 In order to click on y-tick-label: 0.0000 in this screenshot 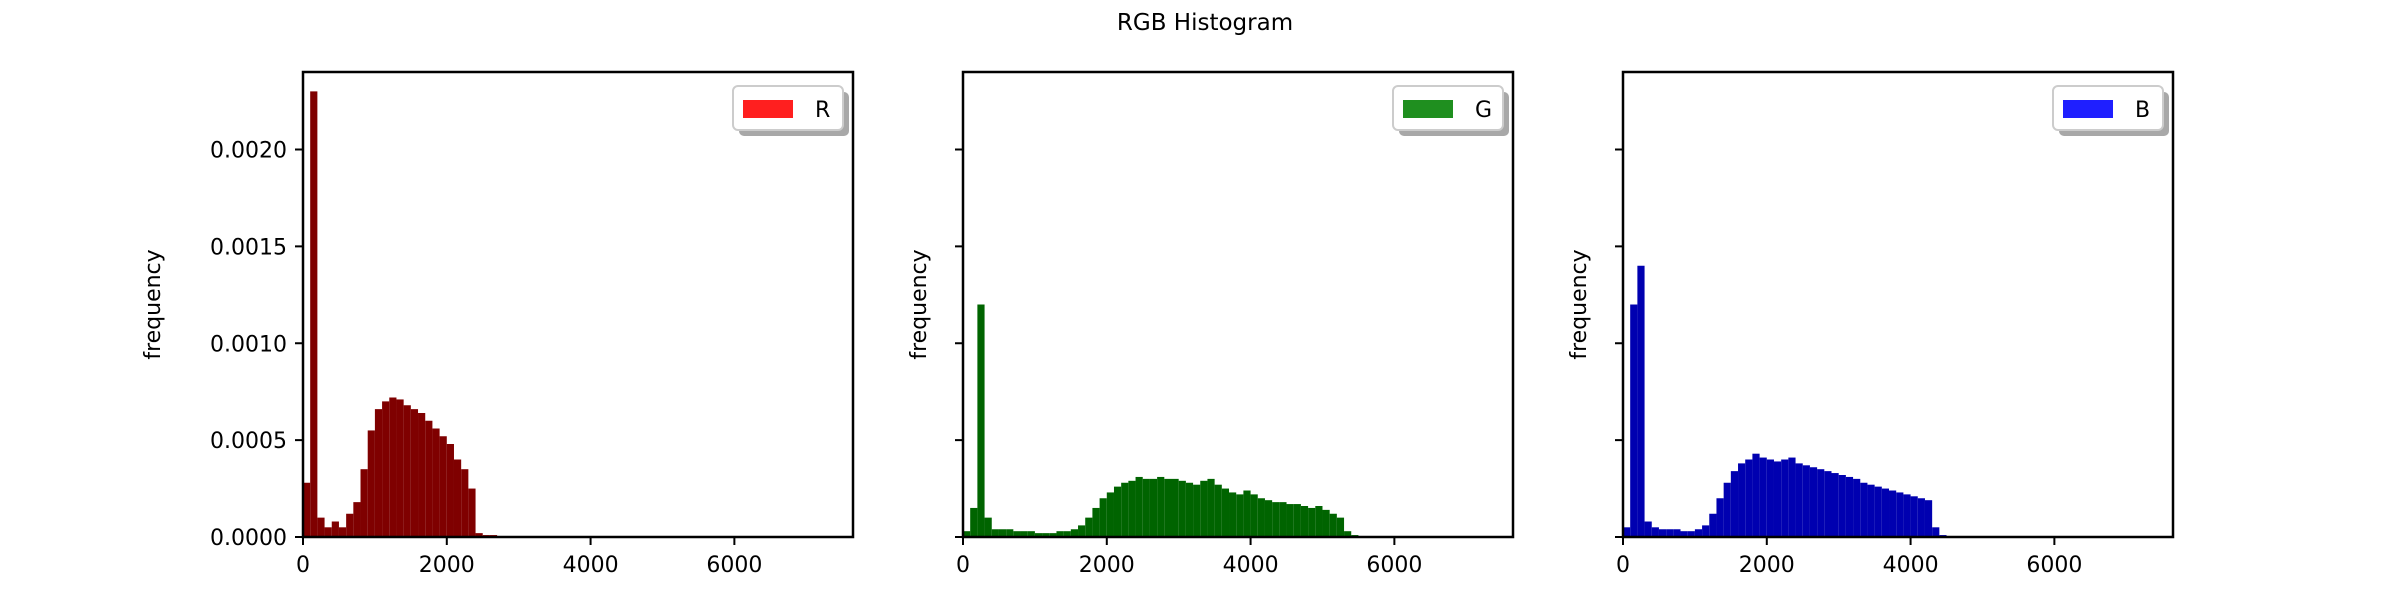, I will do `click(248, 538)`.